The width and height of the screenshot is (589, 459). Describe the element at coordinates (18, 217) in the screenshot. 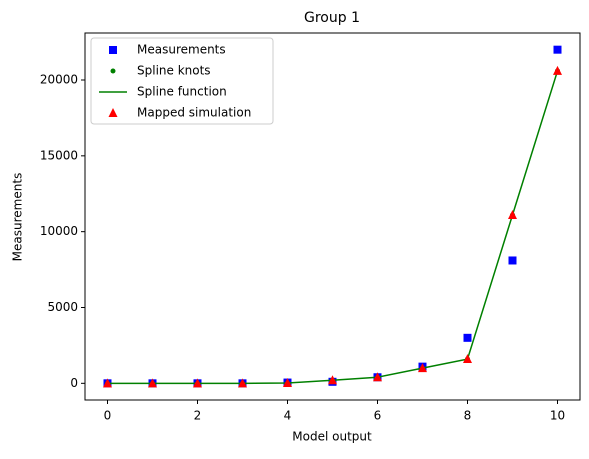

I see `y-axis-label: Measurements` at that location.